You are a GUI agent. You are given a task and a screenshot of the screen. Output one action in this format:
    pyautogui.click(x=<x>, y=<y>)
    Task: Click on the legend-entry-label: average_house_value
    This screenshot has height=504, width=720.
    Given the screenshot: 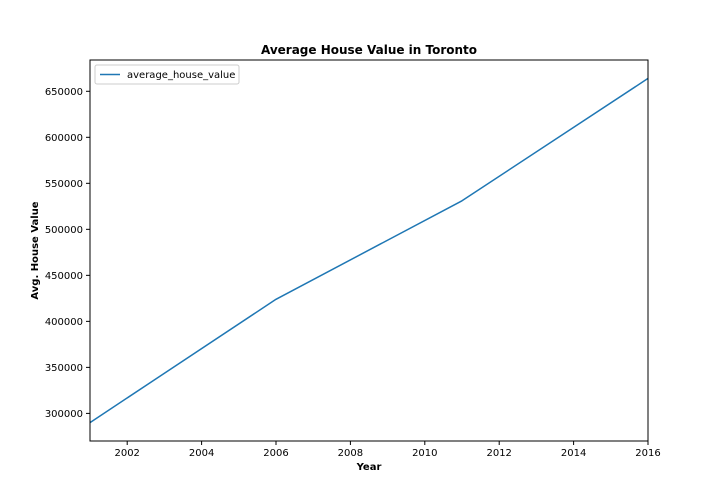 What is the action you would take?
    pyautogui.click(x=181, y=75)
    